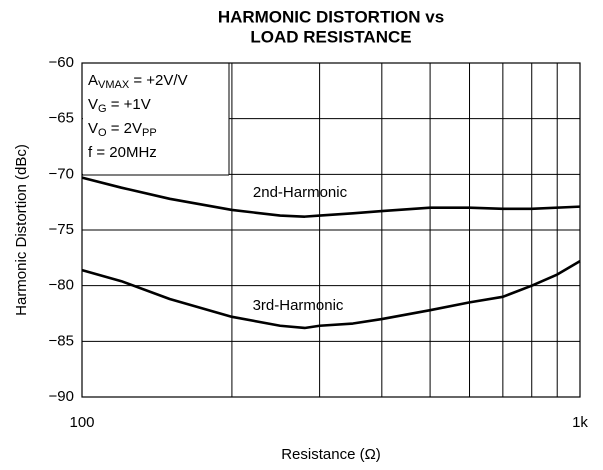  Describe the element at coordinates (331, 16) in the screenshot. I see `chart-title: HARMONIC DISTORTION vs` at that location.